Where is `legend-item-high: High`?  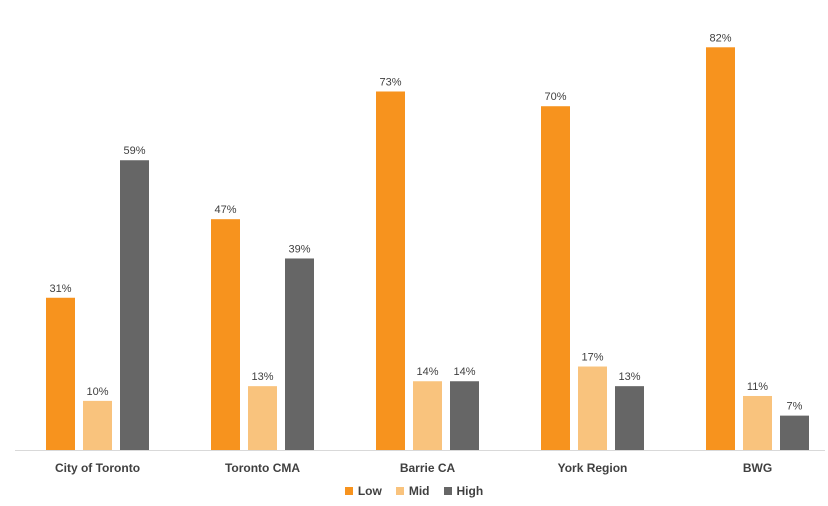
legend-item-high: High is located at coordinates (463, 491).